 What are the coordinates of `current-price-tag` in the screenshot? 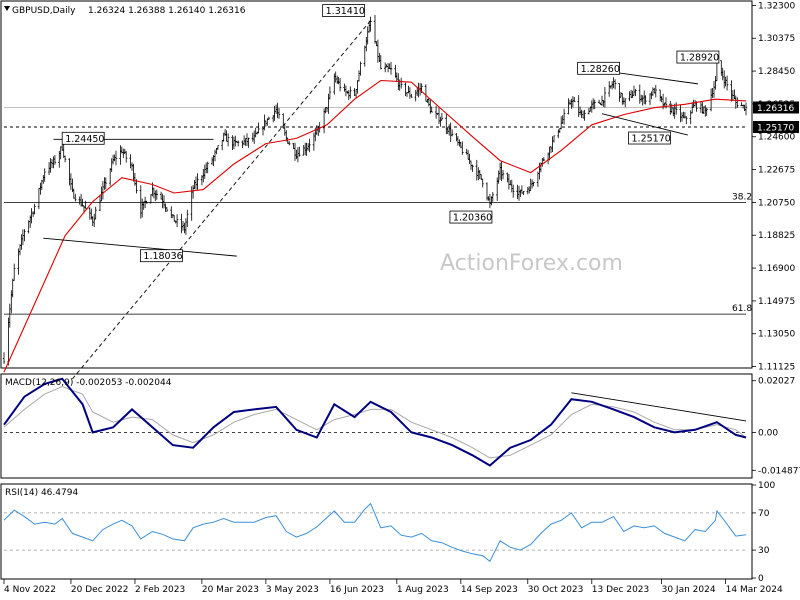 It's located at (776, 107).